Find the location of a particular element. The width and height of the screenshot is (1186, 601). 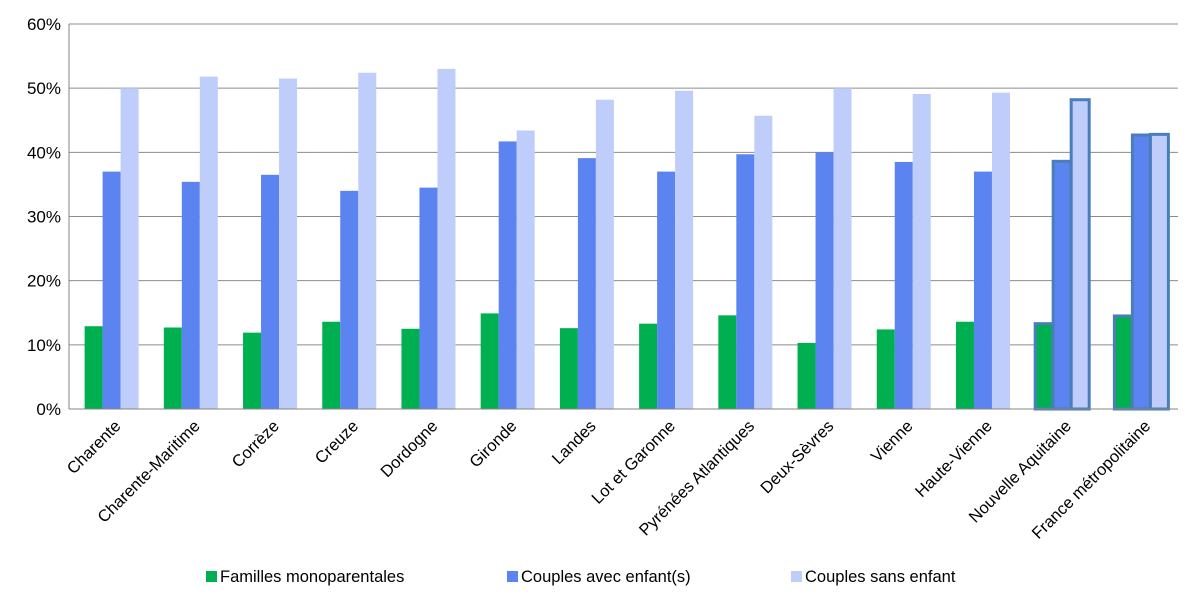

x-tick-label: Corrèze is located at coordinates (256, 444).